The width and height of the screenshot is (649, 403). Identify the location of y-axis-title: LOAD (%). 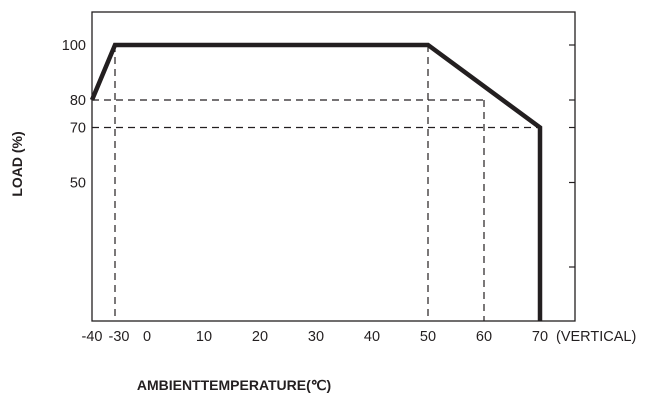
(17, 163).